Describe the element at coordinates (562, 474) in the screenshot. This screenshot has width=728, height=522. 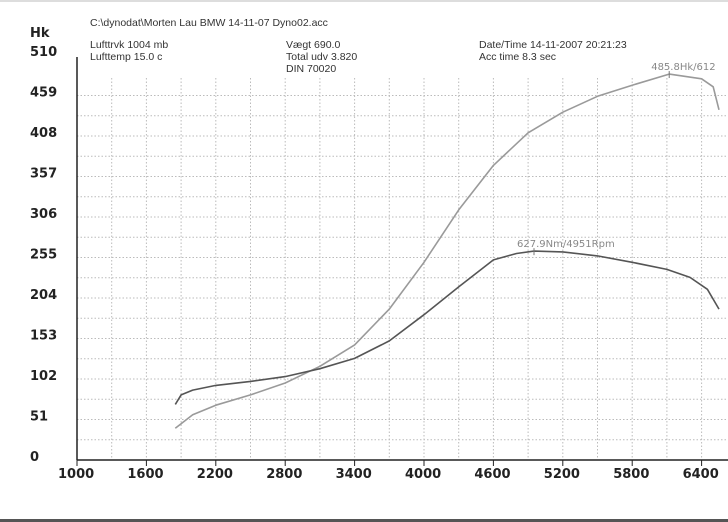
I see `x-tick-label: 5200` at that location.